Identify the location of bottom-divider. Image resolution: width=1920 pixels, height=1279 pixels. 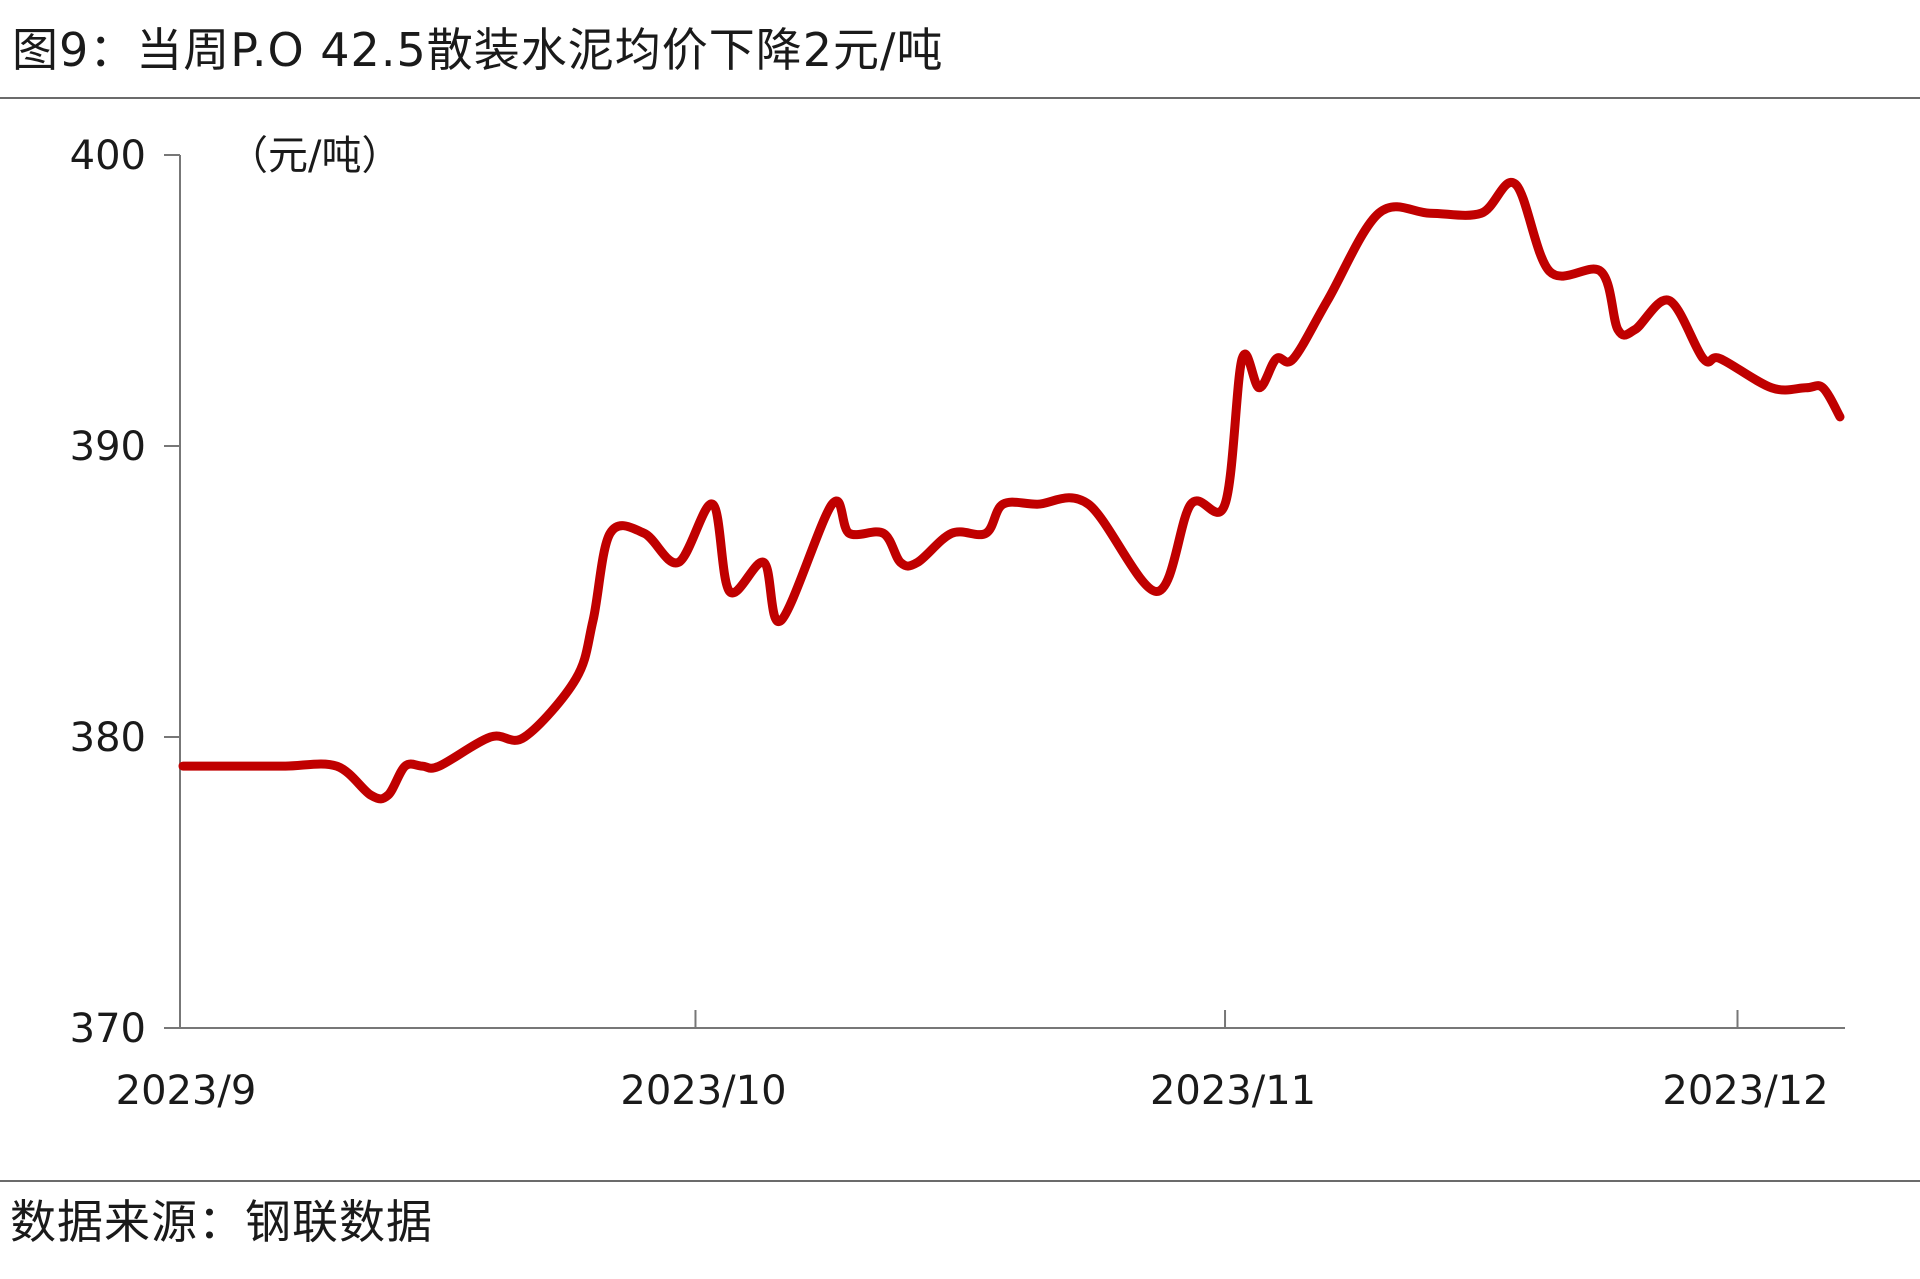
(960, 1181).